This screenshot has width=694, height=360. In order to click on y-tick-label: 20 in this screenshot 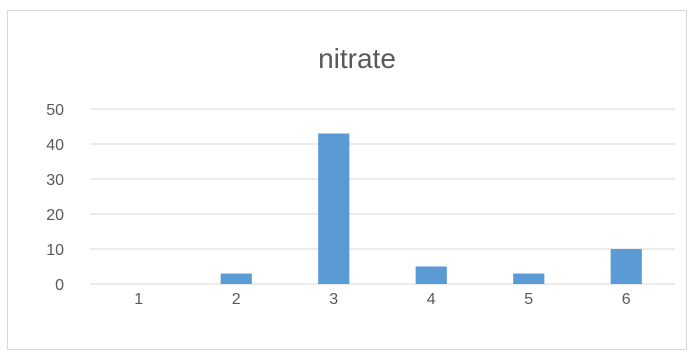, I will do `click(55, 215)`.